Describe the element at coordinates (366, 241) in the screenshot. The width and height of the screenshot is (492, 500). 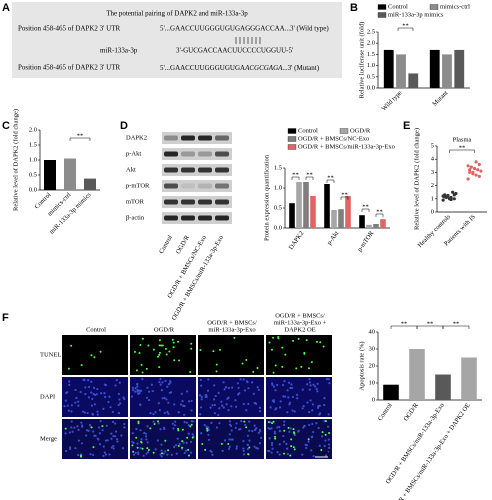
I see `x-tick-label: p-mTOR` at that location.